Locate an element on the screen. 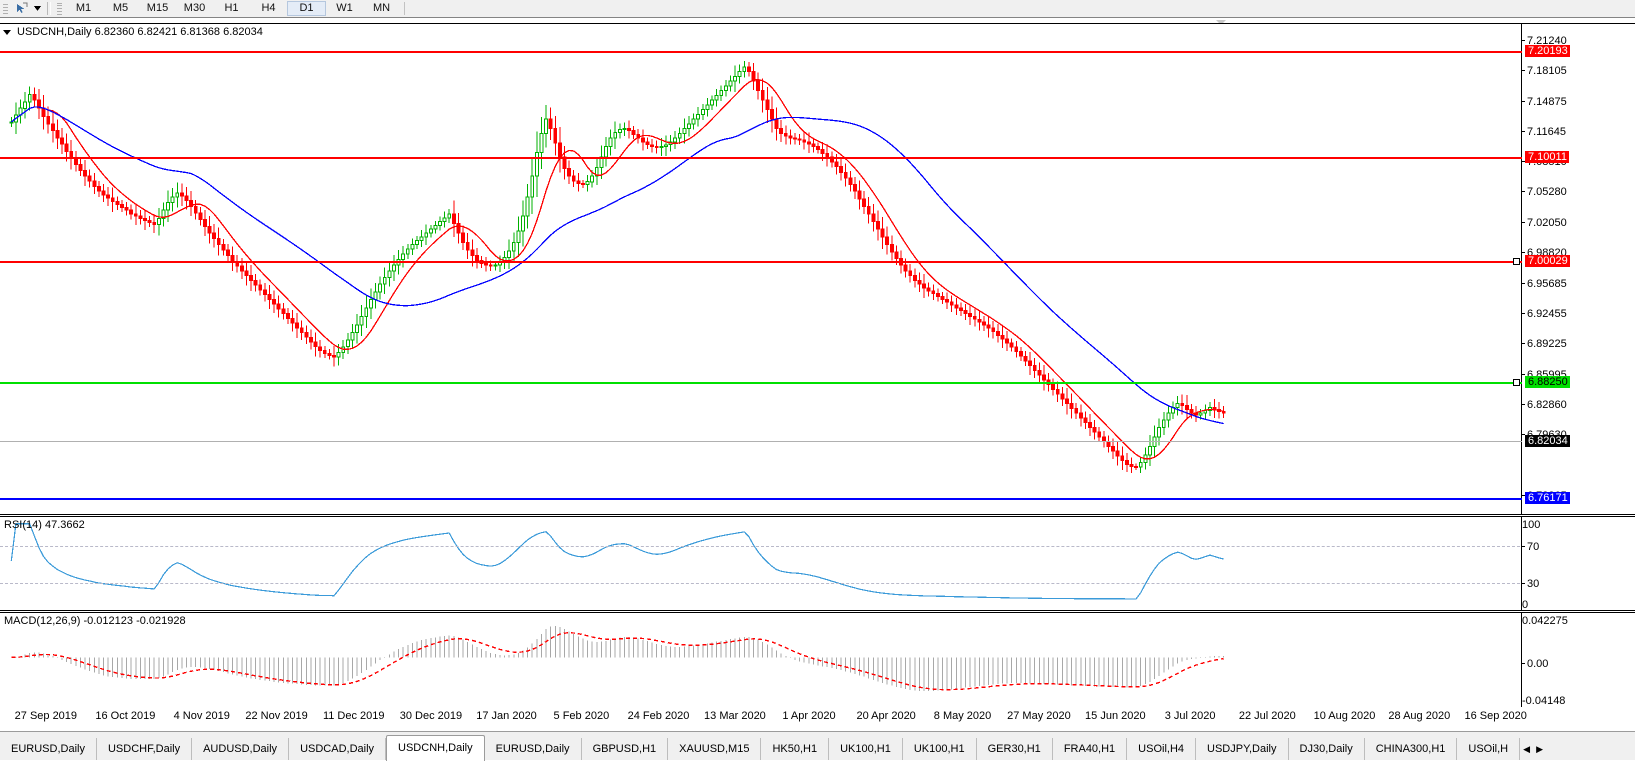 This screenshot has width=1635, height=761. resistance-line-handle is located at coordinates (1516, 261).